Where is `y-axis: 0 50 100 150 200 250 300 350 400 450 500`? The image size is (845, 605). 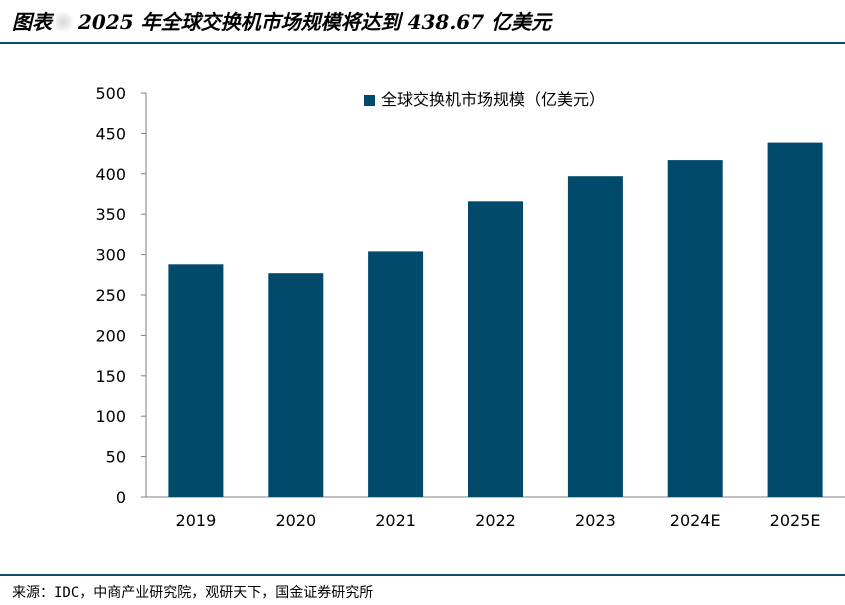
y-axis: 0 50 100 150 200 250 300 350 400 450 500 is located at coordinates (121, 295).